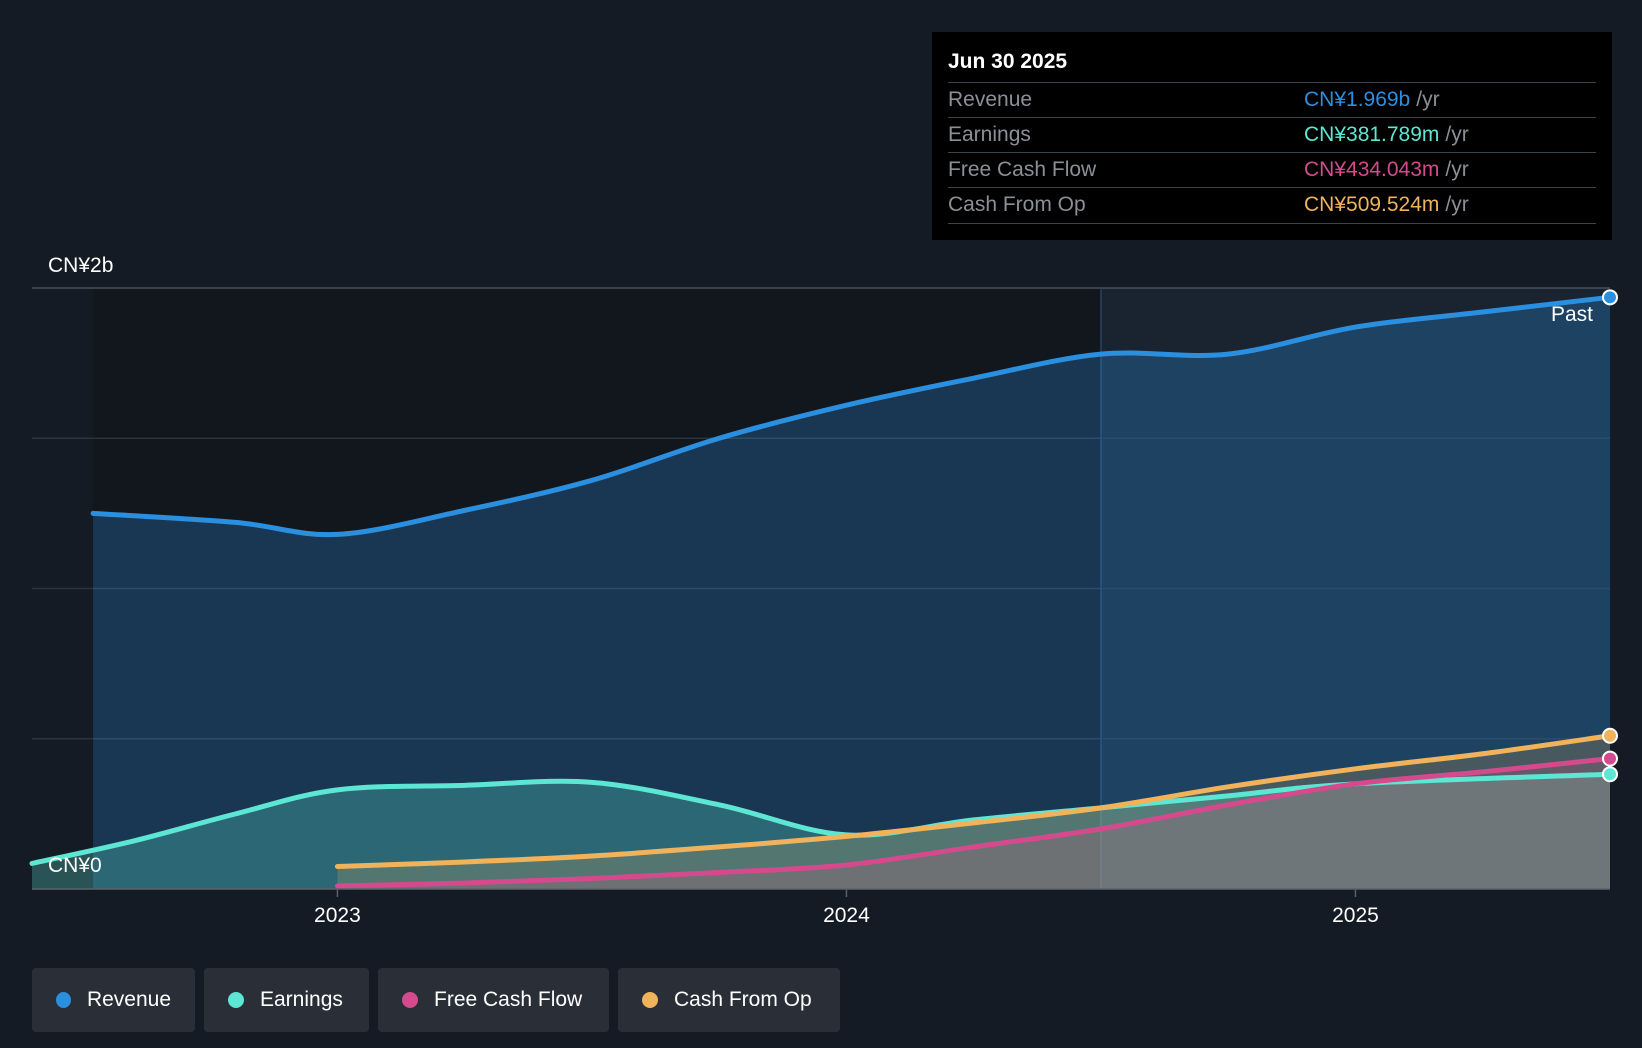 Image resolution: width=1642 pixels, height=1048 pixels. I want to click on tooltip-row-revenue: Revenue CN¥1.969b/yr, so click(1272, 100).